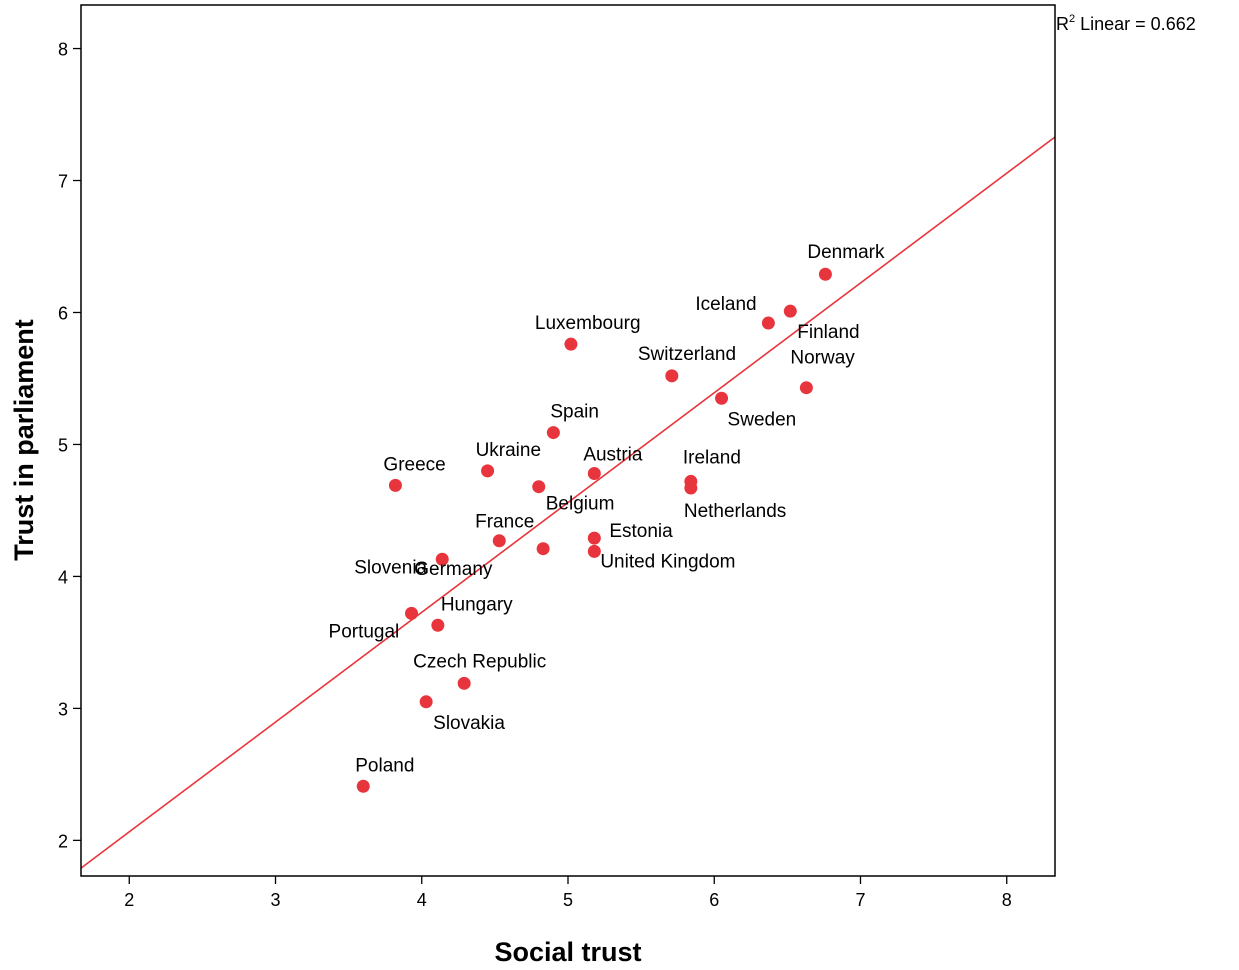  Describe the element at coordinates (469, 723) in the screenshot. I see `point-label: Slovakia` at that location.